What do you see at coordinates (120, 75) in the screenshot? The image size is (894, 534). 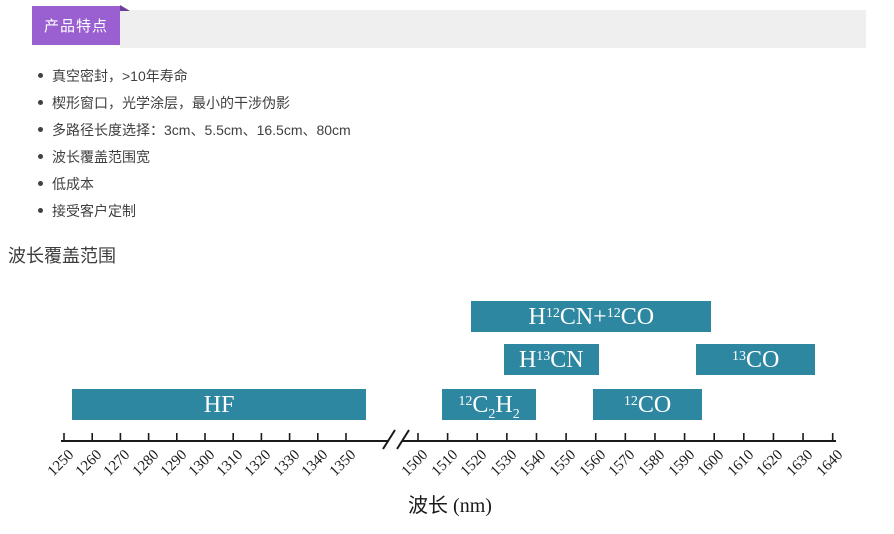 I see `feature-item-label: 真空密封，>10年寿命` at bounding box center [120, 75].